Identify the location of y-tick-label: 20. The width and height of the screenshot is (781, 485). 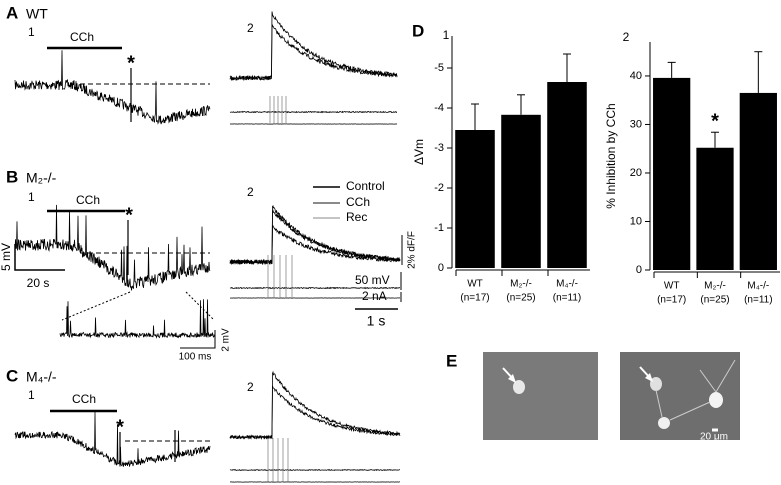
(636, 173).